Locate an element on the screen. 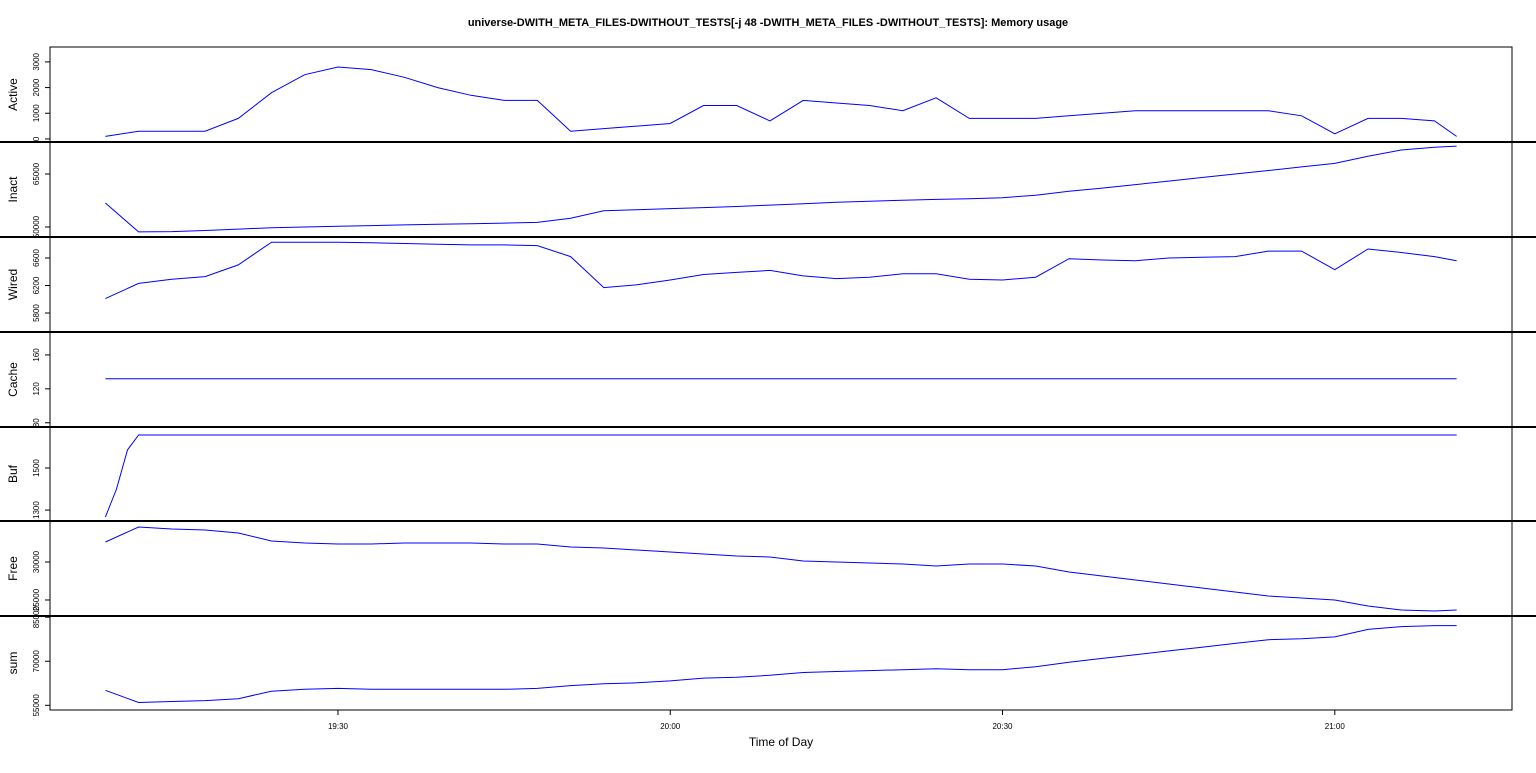 This screenshot has width=1536, height=773. y-axis-label: Free is located at coordinates (13, 568).